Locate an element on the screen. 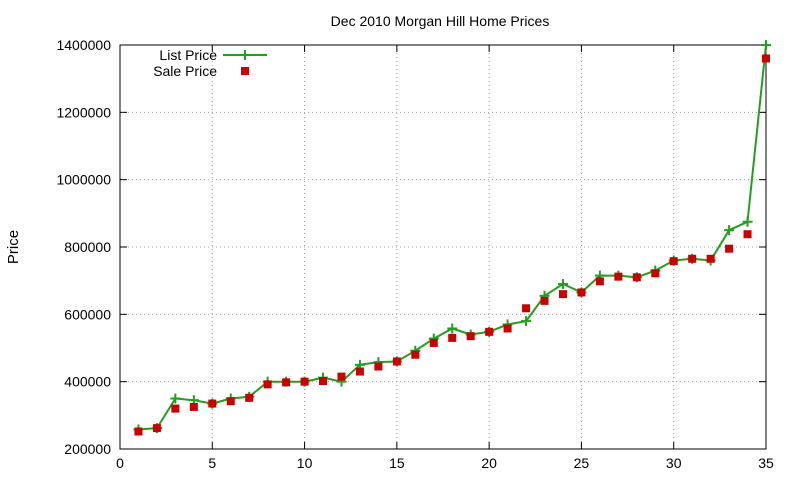 Image resolution: width=800 pixels, height=480 pixels. legend-swatch-list-price-marker is located at coordinates (245, 55).